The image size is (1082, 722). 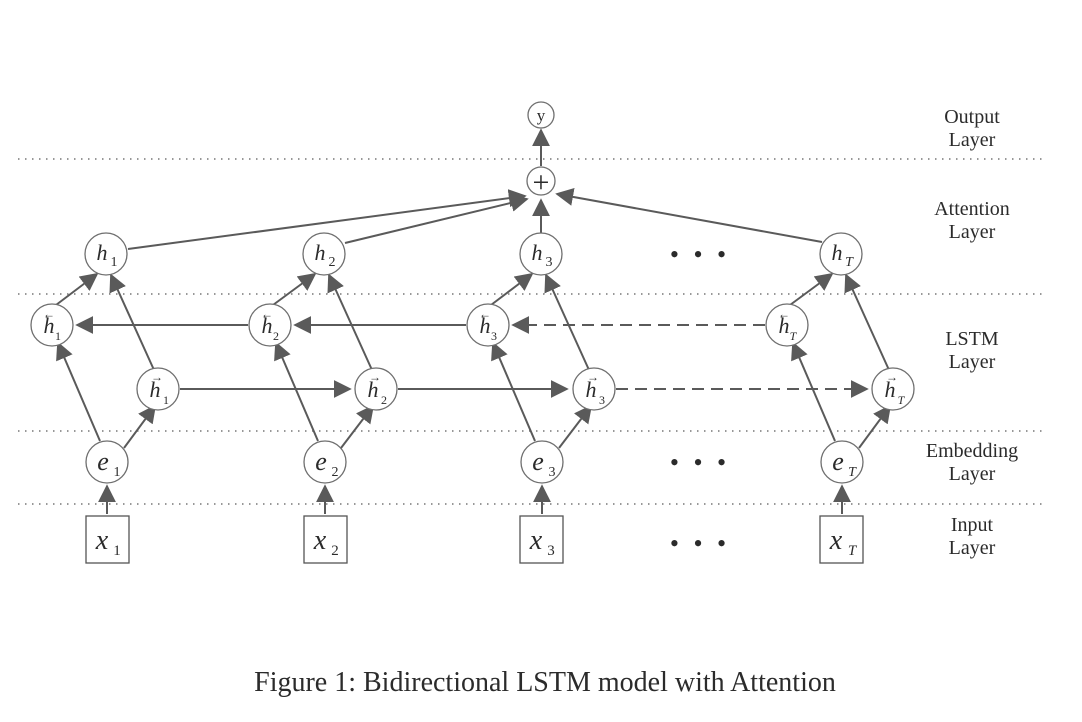 I want to click on input-box: x T, so click(x=841, y=539).